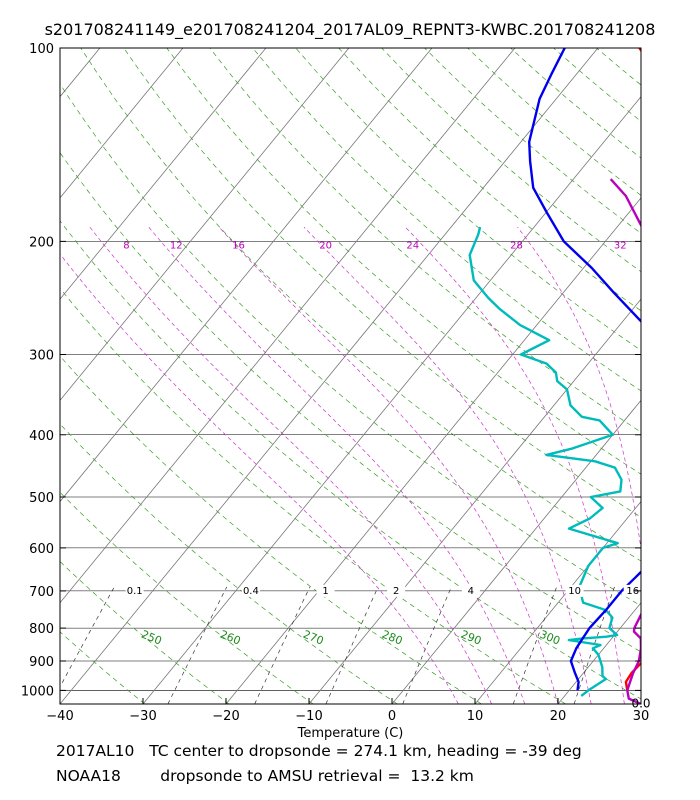 This screenshot has width=700, height=800. What do you see at coordinates (475, 716) in the screenshot?
I see `x-tick-label: 10` at bounding box center [475, 716].